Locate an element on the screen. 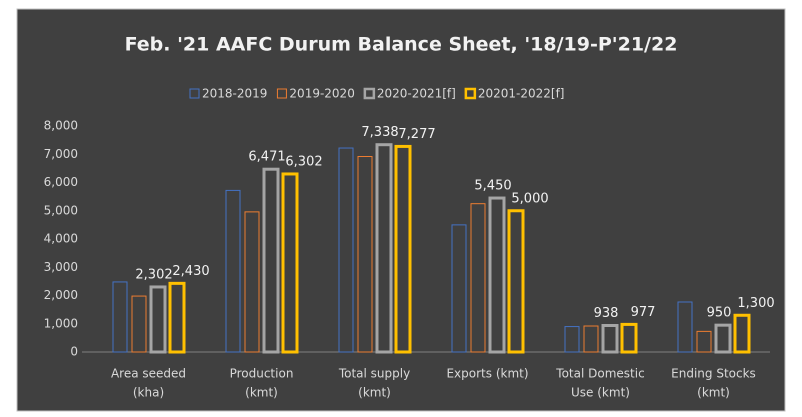 The height and width of the screenshot is (417, 802). y-tick-label: 4,000 is located at coordinates (61, 239).